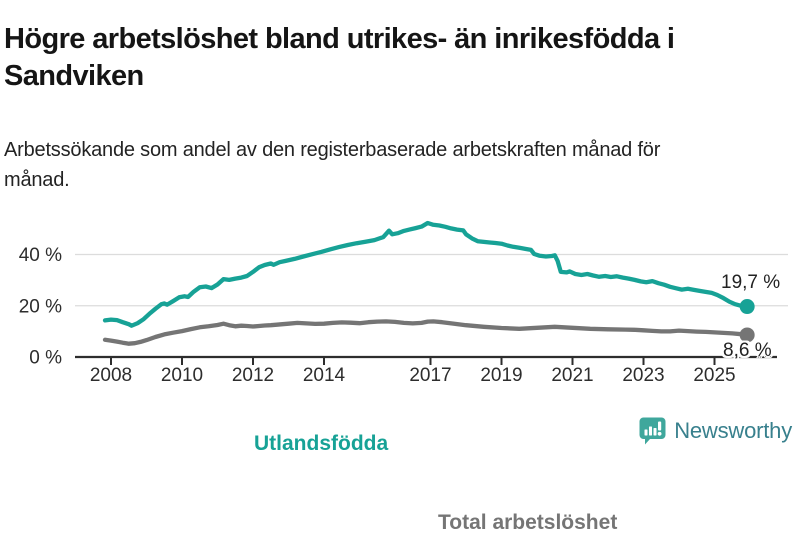 Image resolution: width=800 pixels, height=535 pixels. Describe the element at coordinates (45, 358) in the screenshot. I see `y-axis-tick-label: 0 %` at that location.